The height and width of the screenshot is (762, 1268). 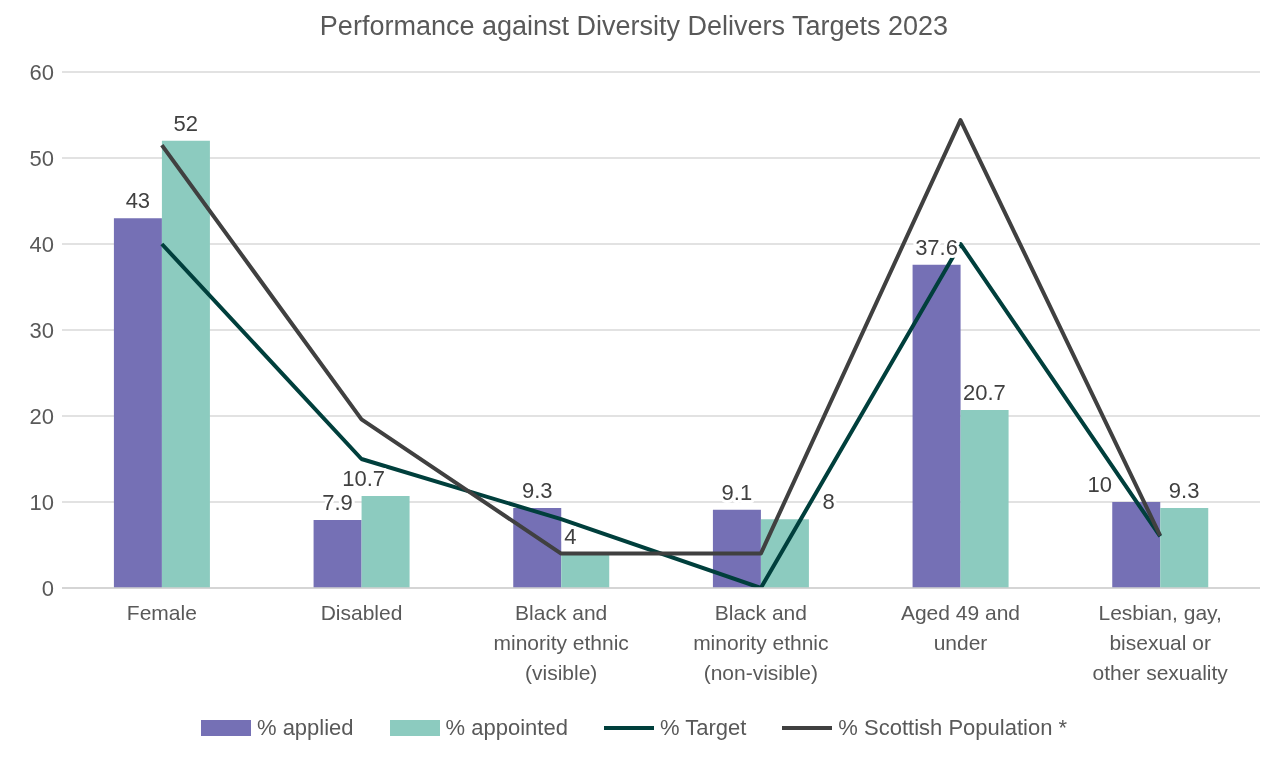 What do you see at coordinates (41, 416) in the screenshot?
I see `y-tick-label: 20` at bounding box center [41, 416].